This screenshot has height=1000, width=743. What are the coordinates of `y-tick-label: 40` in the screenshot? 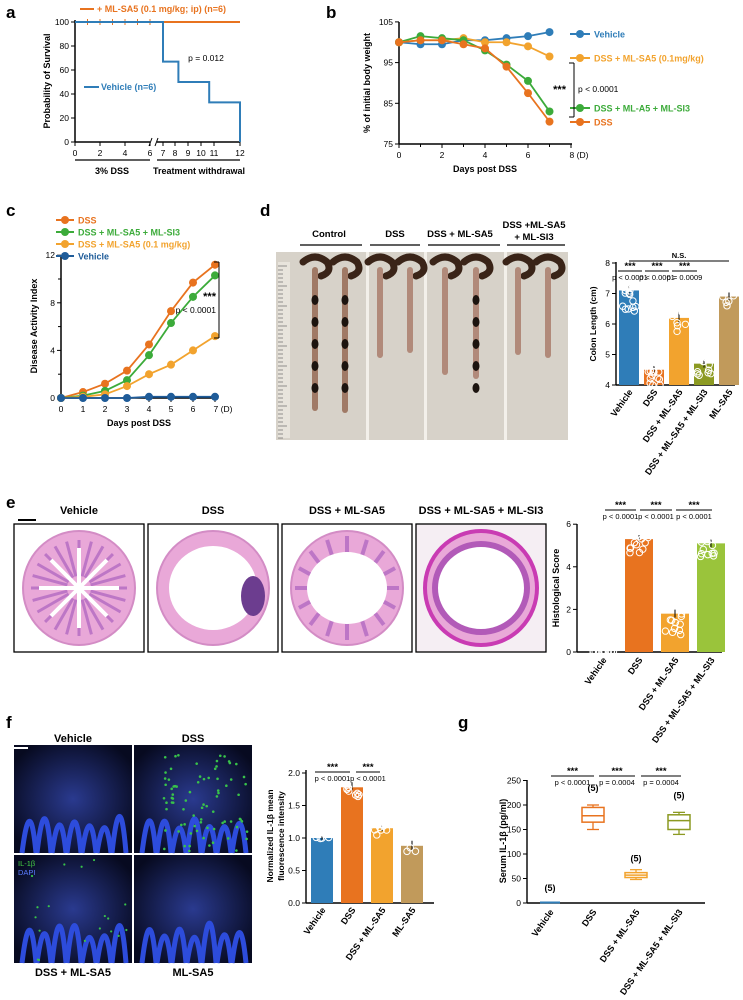 It's located at (65, 94).